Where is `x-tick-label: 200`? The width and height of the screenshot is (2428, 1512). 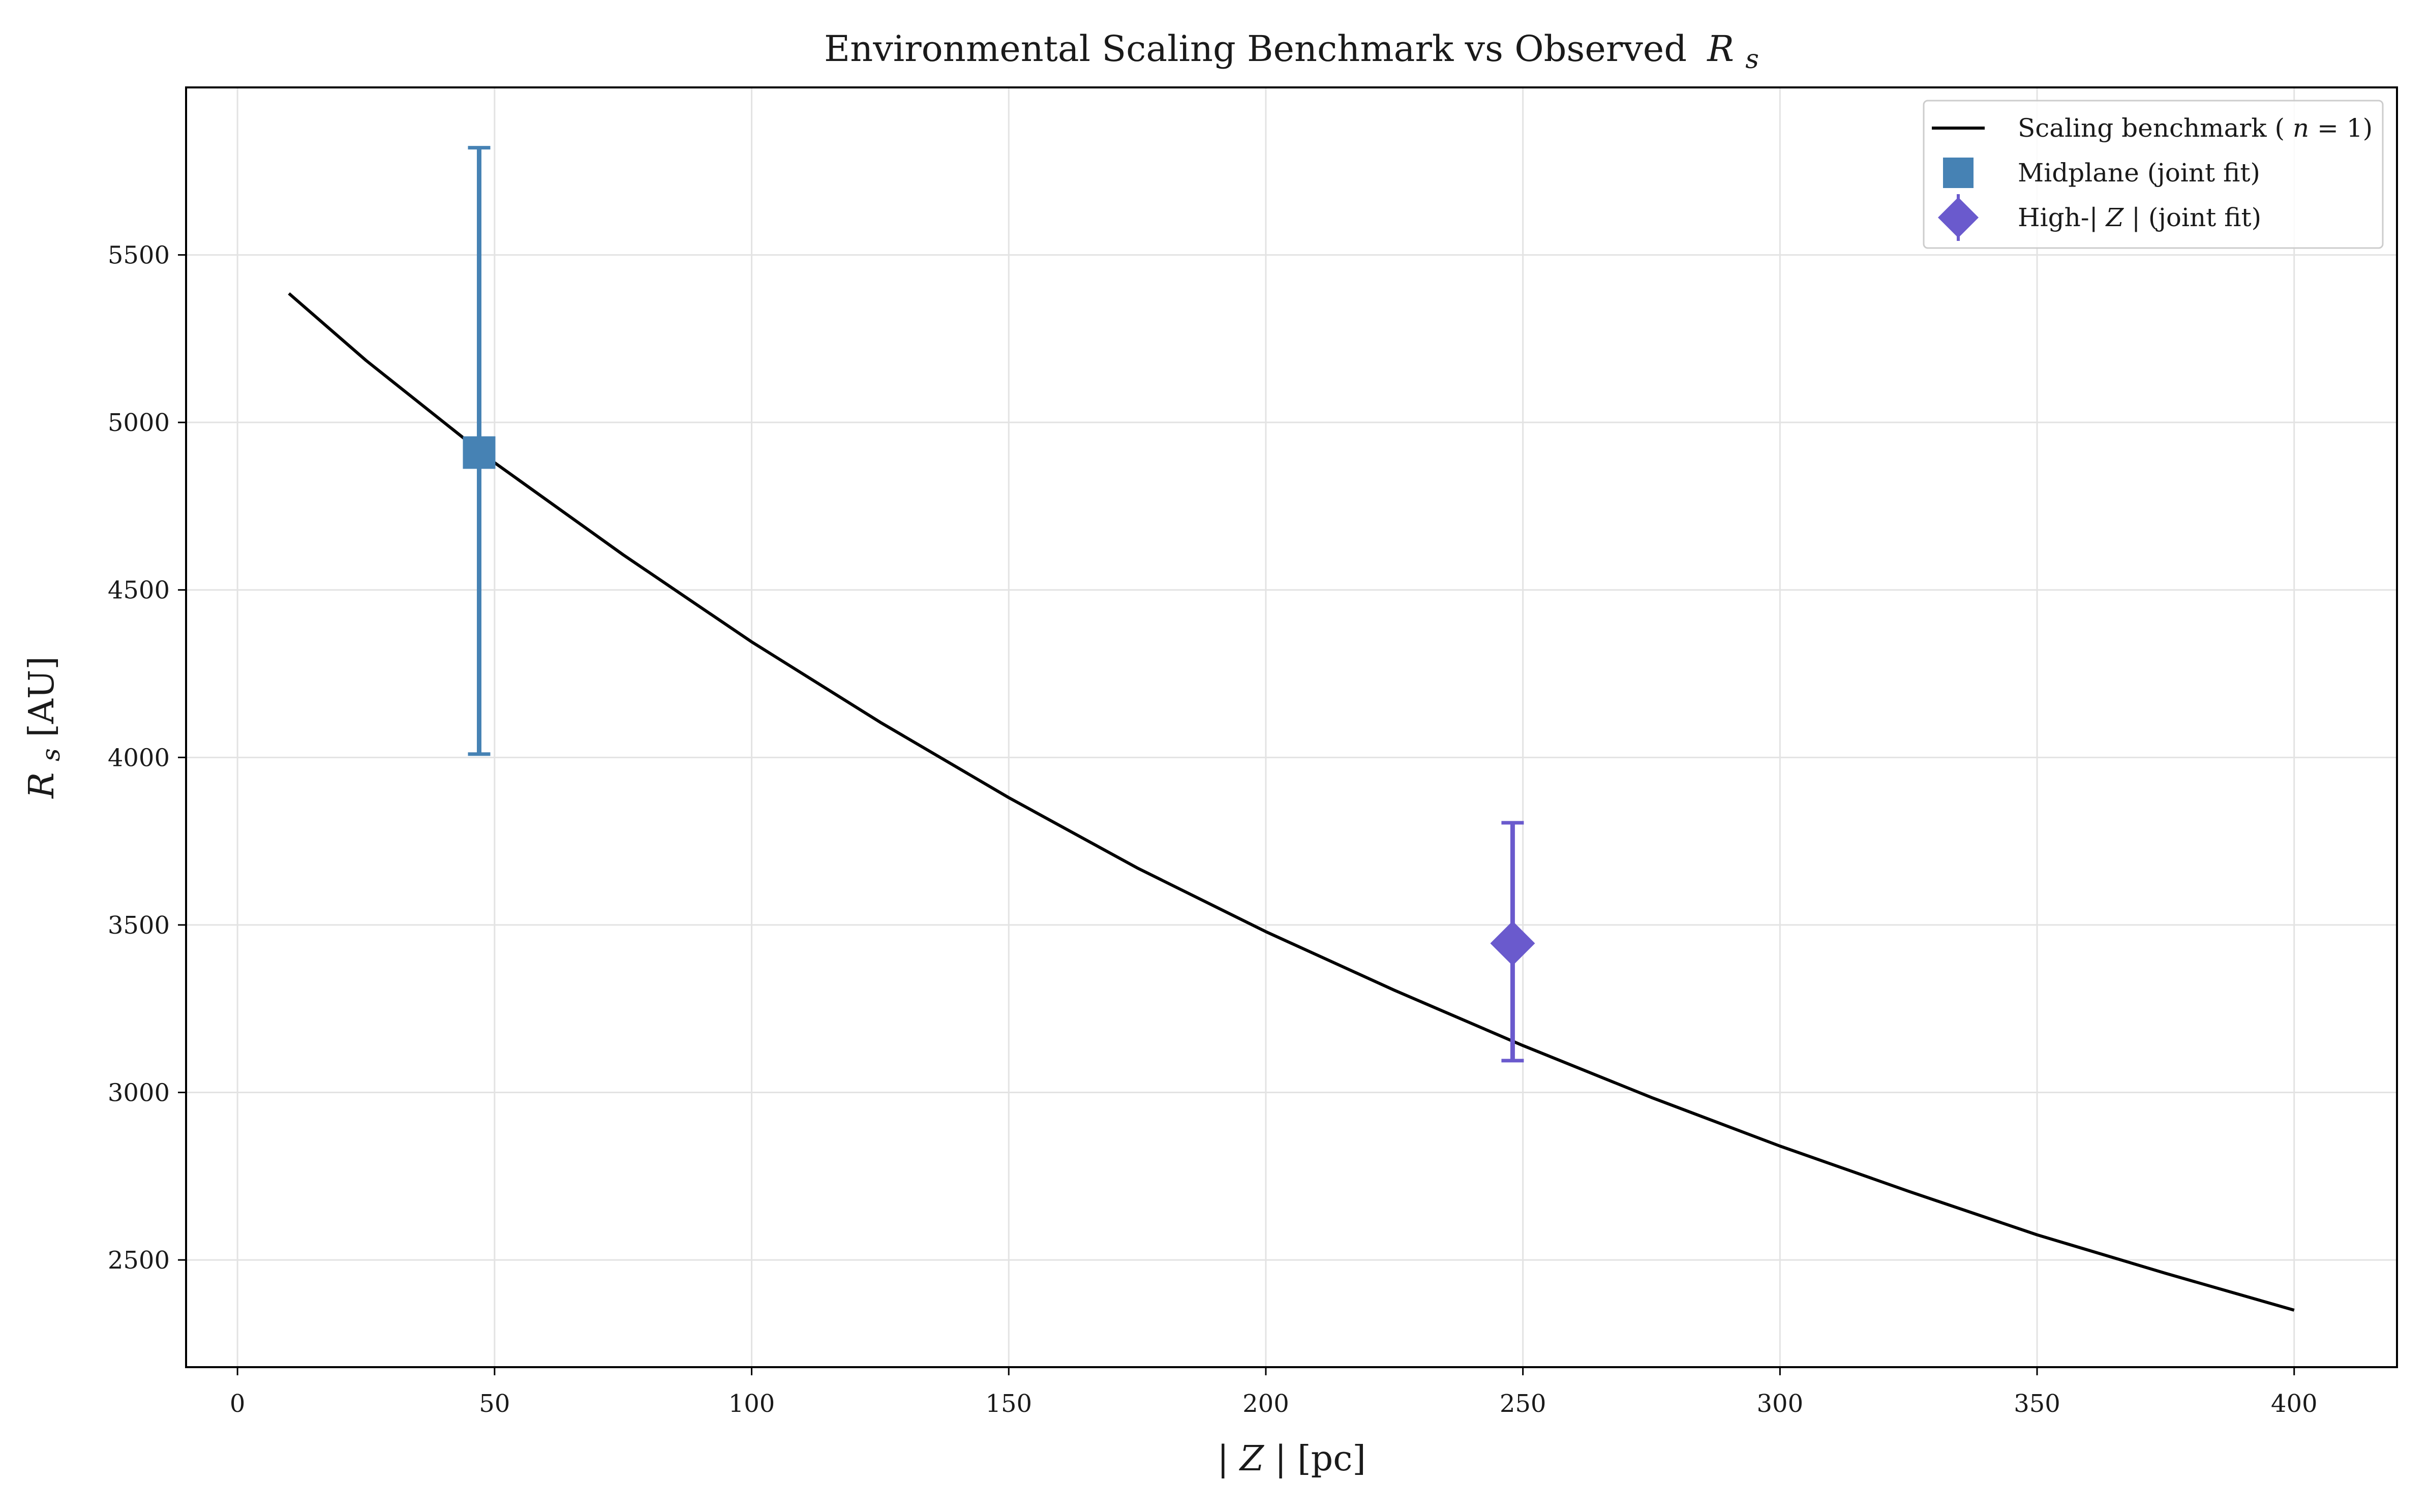
x-tick-label: 200 is located at coordinates (1265, 1404).